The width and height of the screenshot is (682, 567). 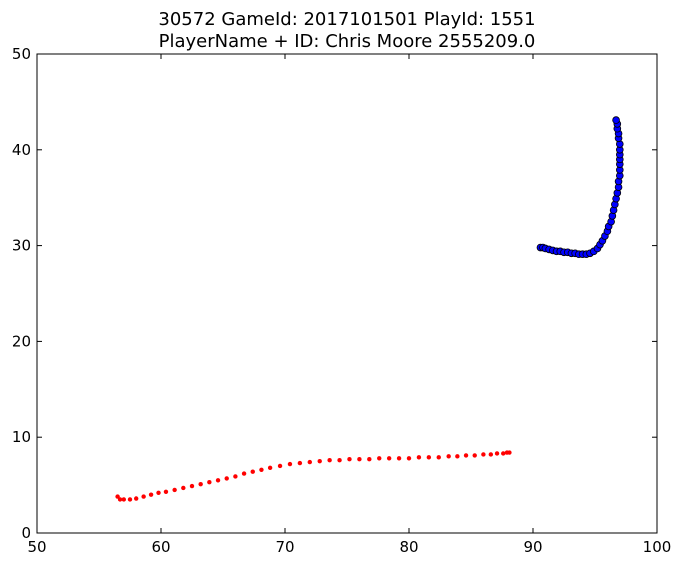 I want to click on x-tick-label: 80, so click(x=408, y=547).